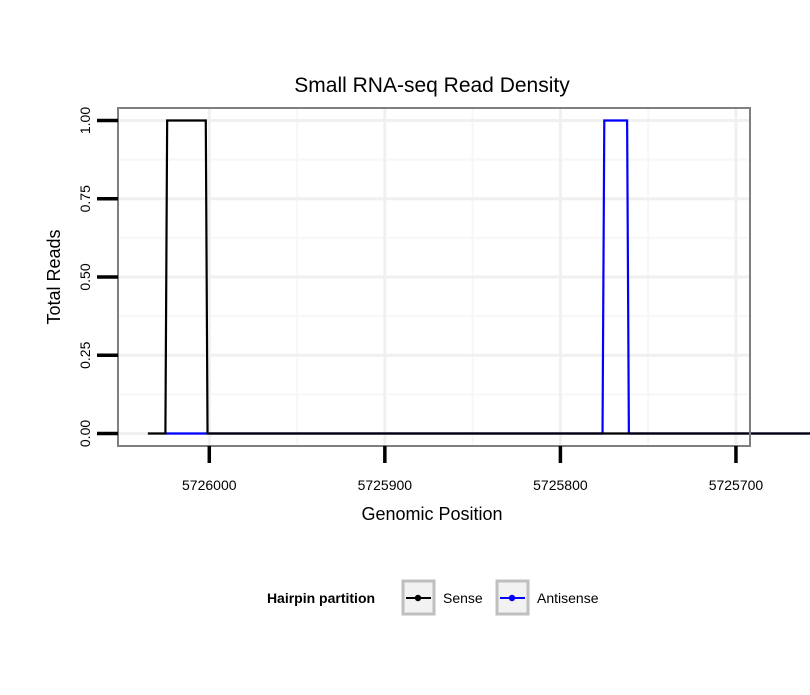 The width and height of the screenshot is (810, 695). I want to click on y-tick-label: 0.75, so click(85, 198).